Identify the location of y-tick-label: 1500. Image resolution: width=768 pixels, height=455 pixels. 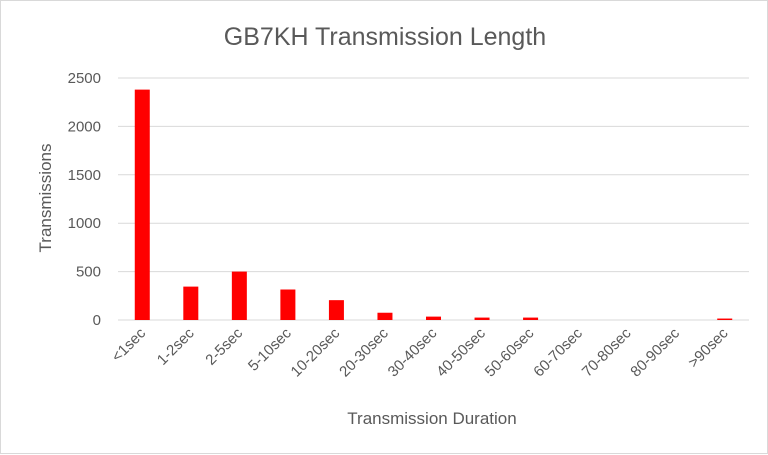
(84, 175).